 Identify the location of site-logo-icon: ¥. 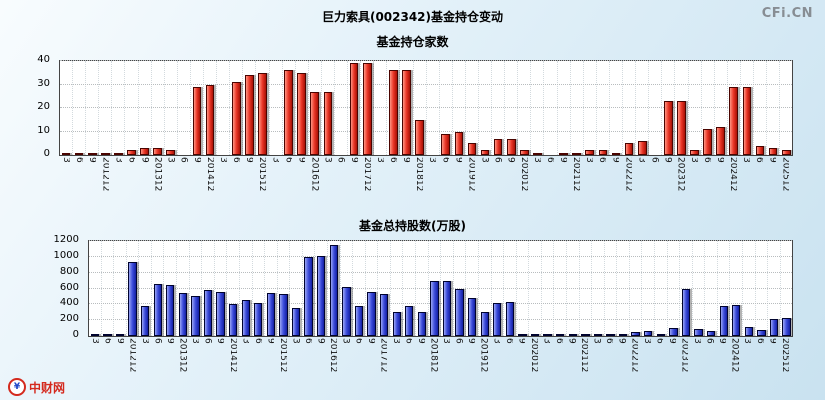
(17, 387).